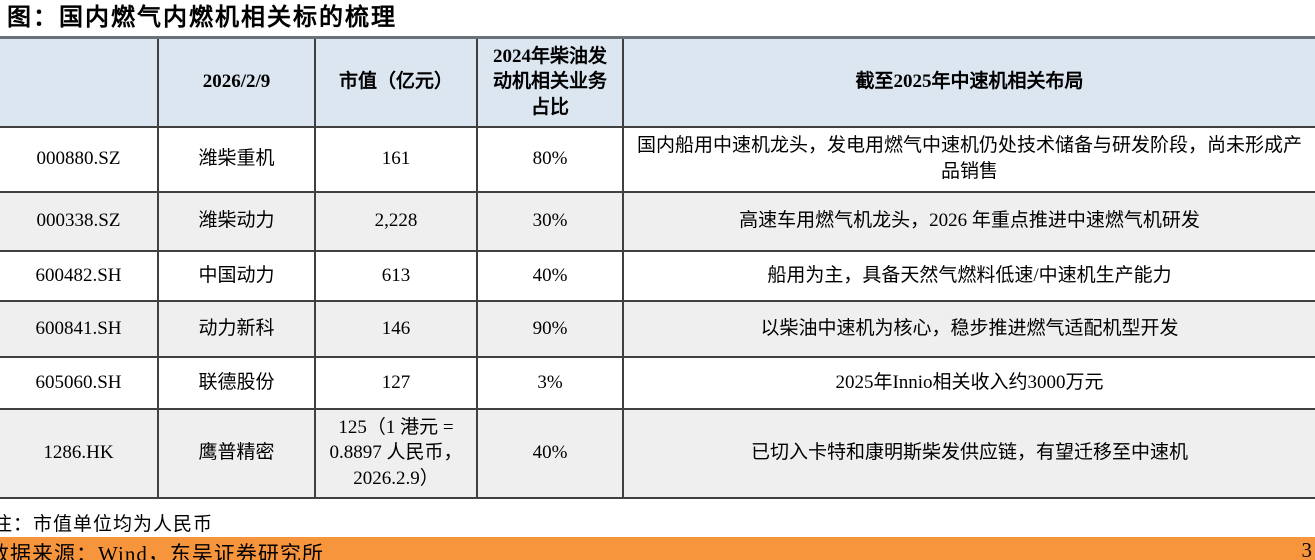 The height and width of the screenshot is (560, 1315). Describe the element at coordinates (657, 548) in the screenshot. I see `source-bar: 数据来源：Wind，东吴证券研究所 3` at that location.